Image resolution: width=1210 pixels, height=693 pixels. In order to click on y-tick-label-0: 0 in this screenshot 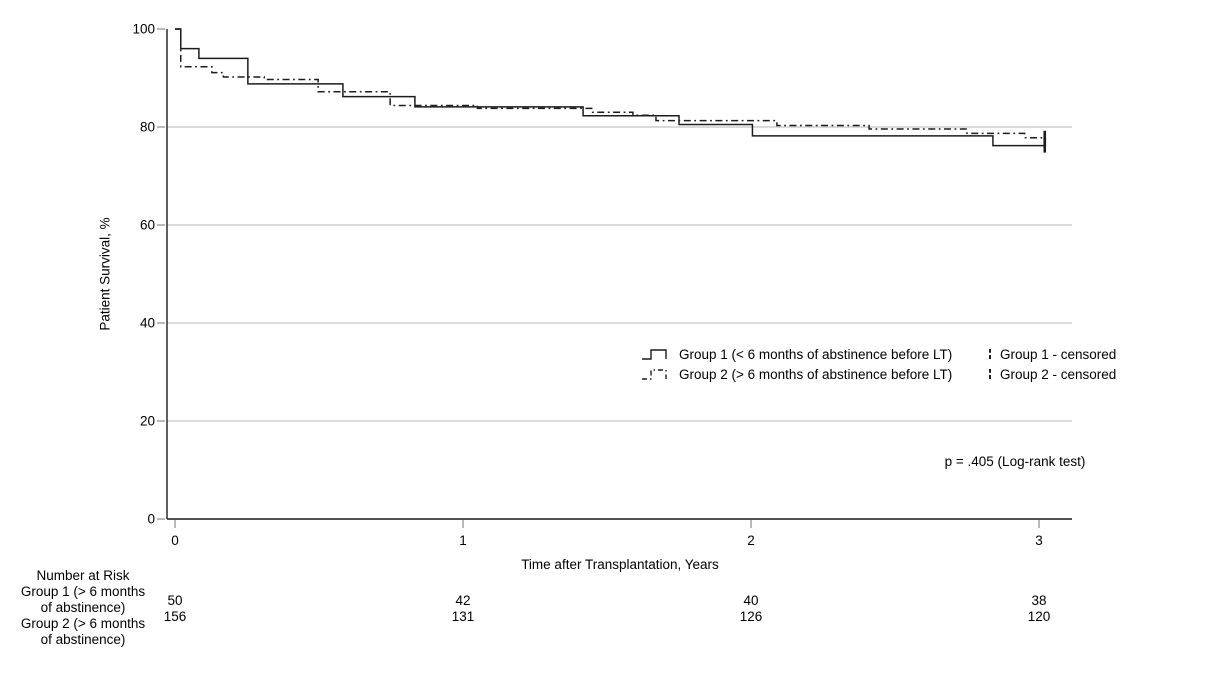, I will do `click(151, 519)`.